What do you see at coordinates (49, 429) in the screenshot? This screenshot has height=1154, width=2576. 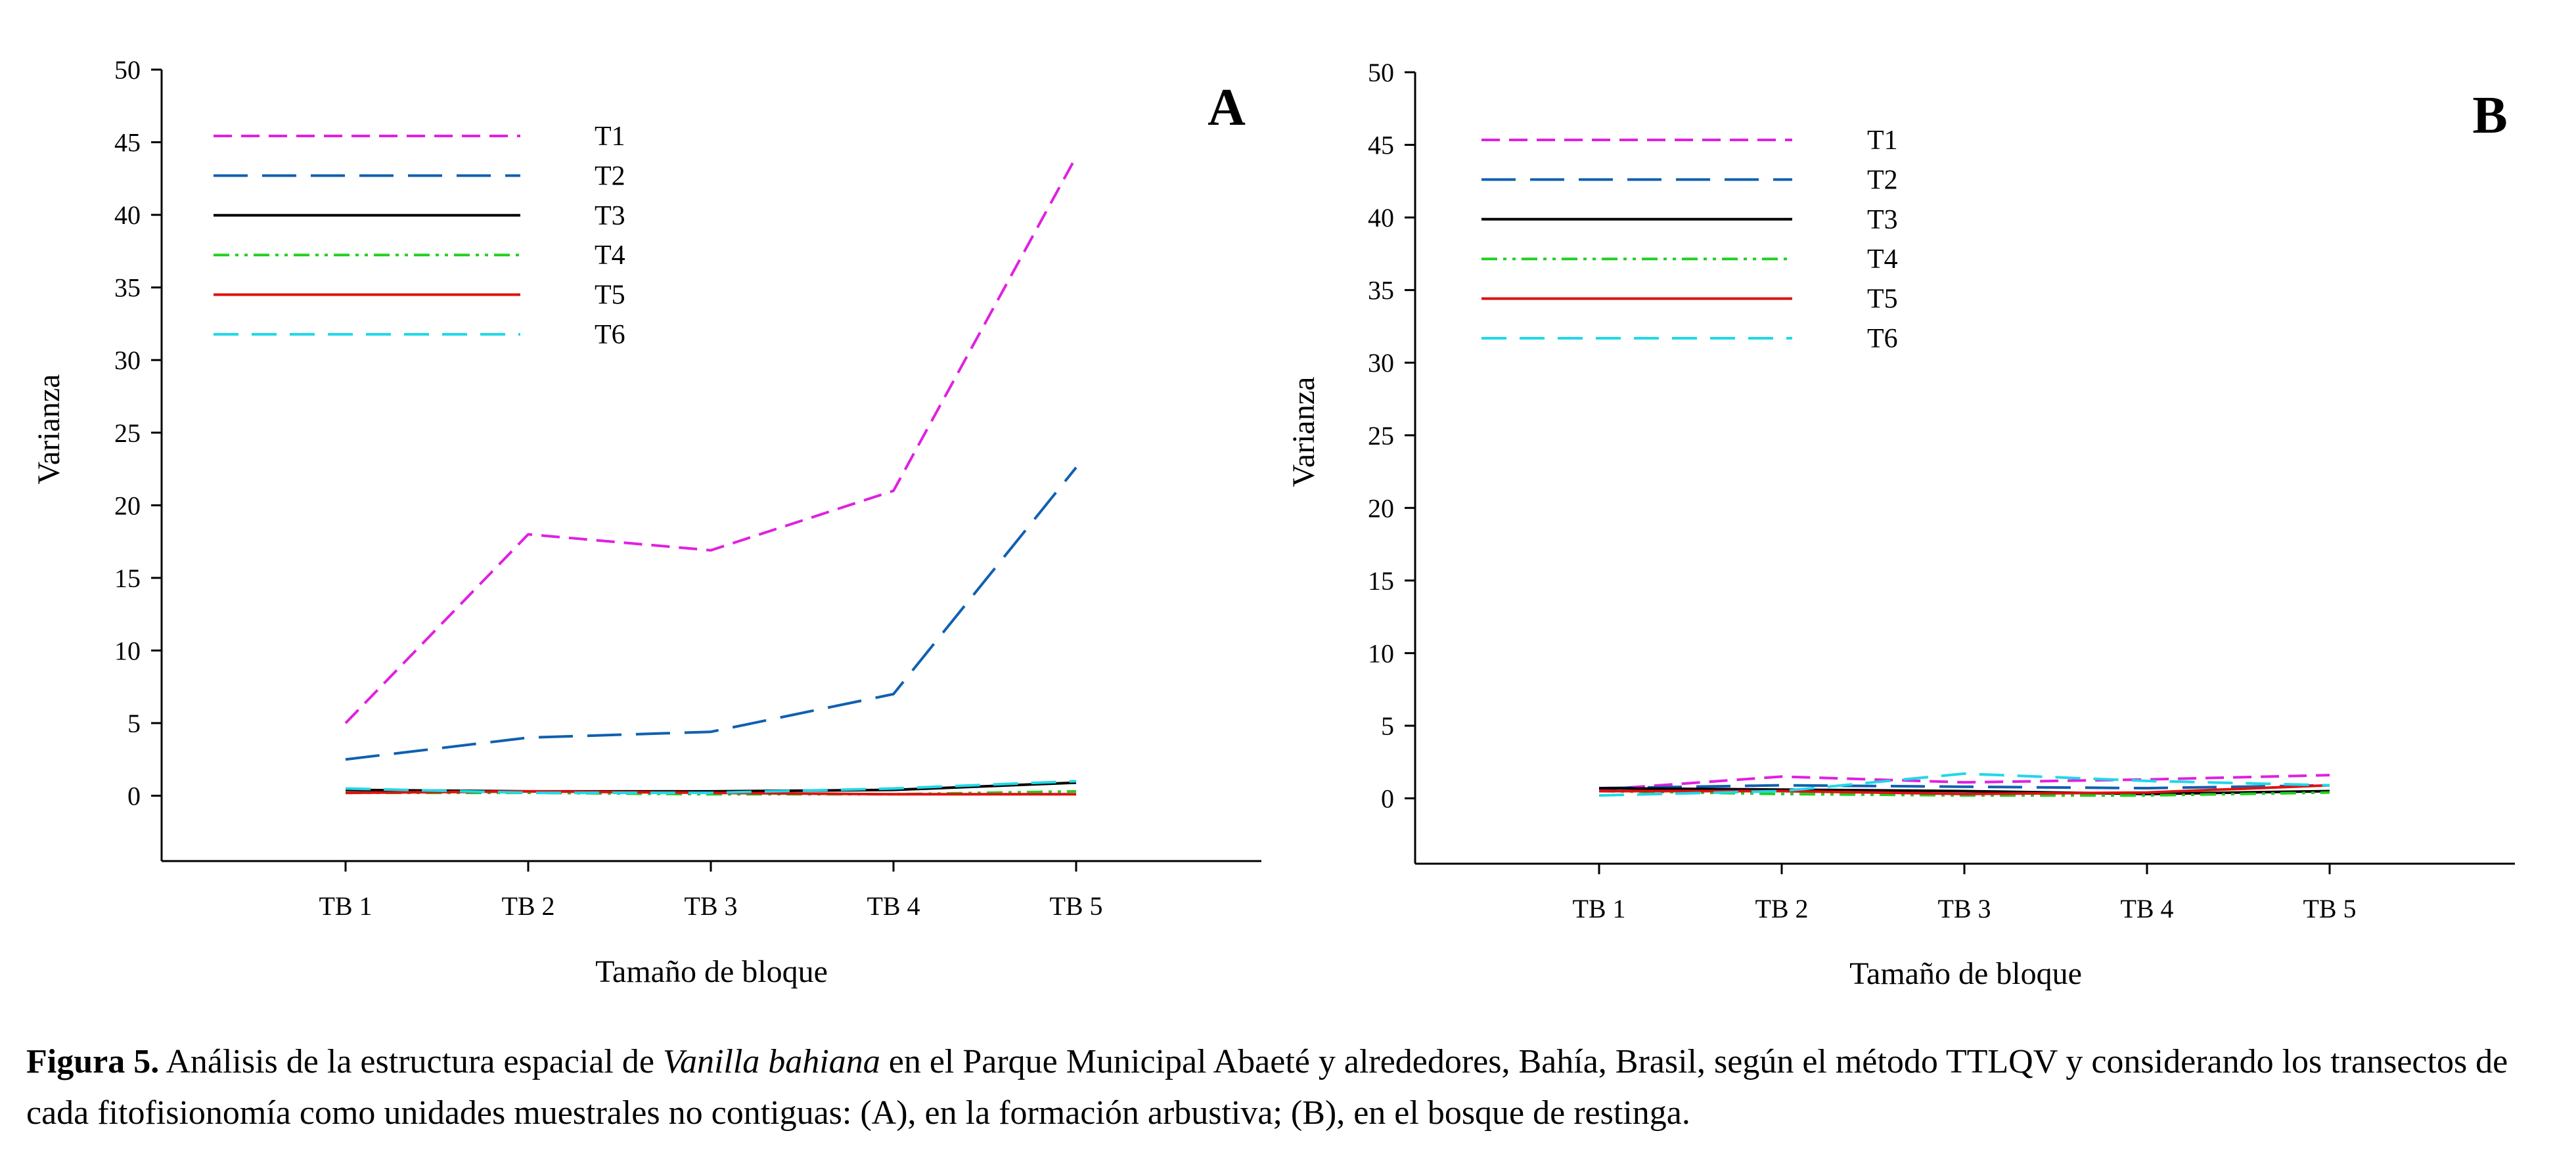 I see `panel-a-y-axis-title: Varianza` at bounding box center [49, 429].